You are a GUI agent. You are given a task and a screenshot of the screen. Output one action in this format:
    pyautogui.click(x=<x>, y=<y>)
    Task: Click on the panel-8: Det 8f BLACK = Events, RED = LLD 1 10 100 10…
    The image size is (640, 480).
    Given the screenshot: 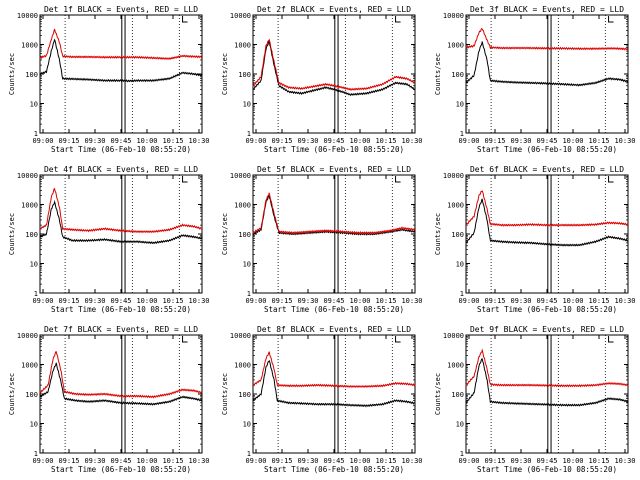 What is the action you would take?
    pyautogui.click(x=322, y=399)
    